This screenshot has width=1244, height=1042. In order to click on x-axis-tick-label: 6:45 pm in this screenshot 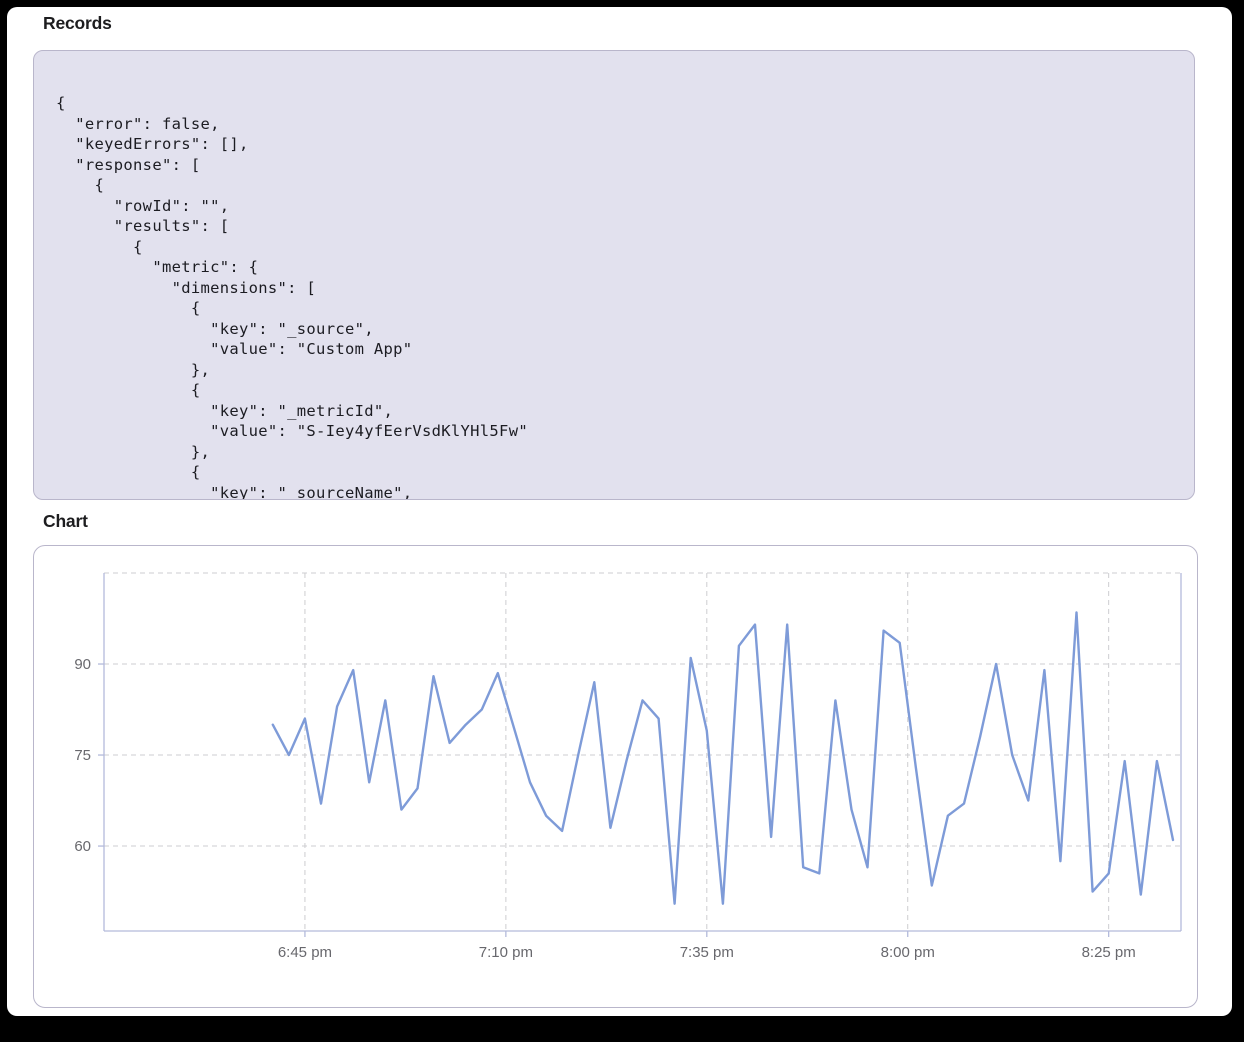, I will do `click(305, 952)`.